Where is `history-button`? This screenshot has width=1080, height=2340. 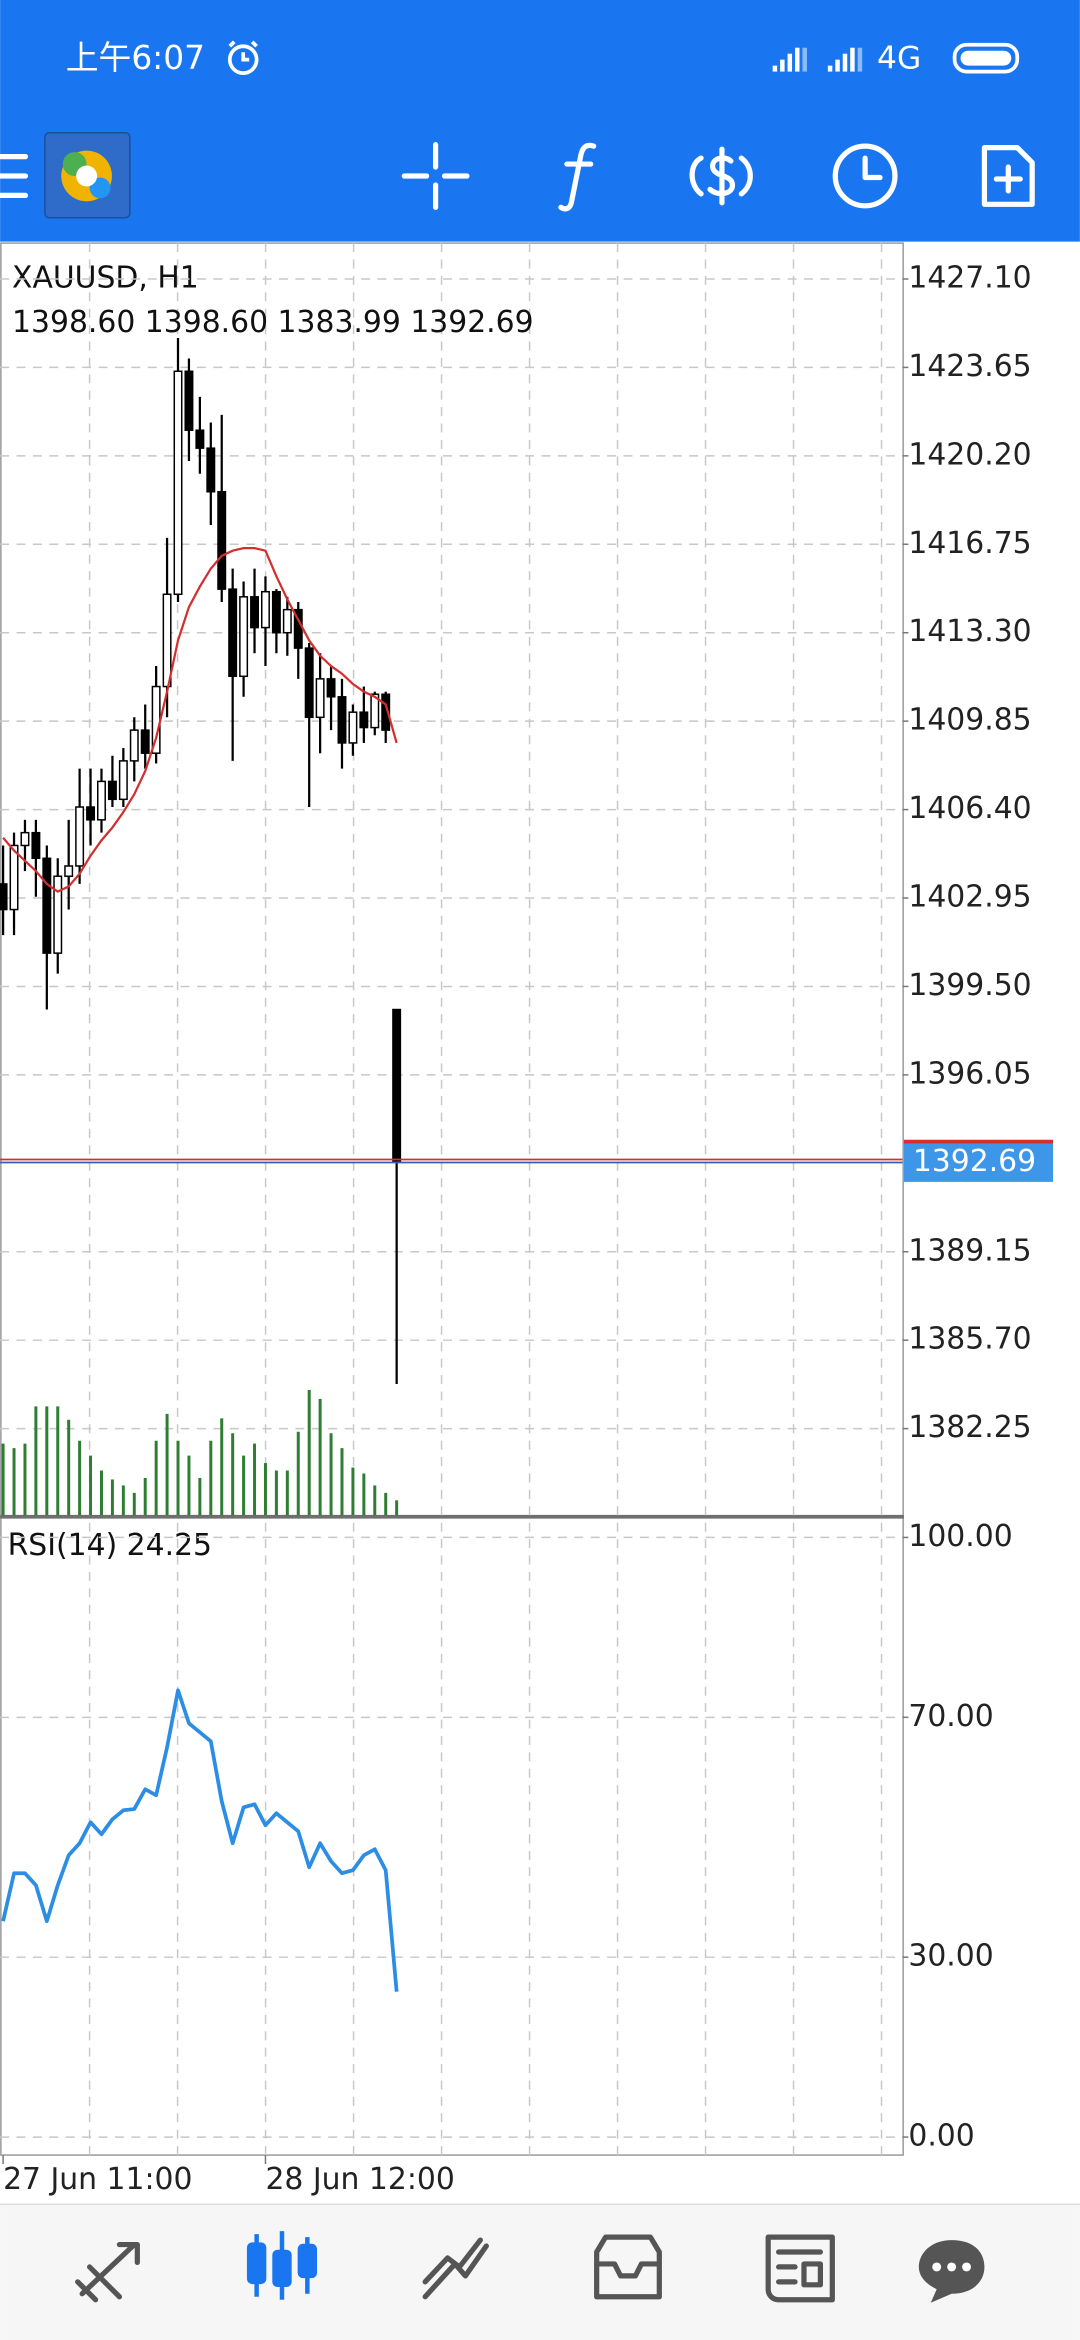
history-button is located at coordinates (865, 176).